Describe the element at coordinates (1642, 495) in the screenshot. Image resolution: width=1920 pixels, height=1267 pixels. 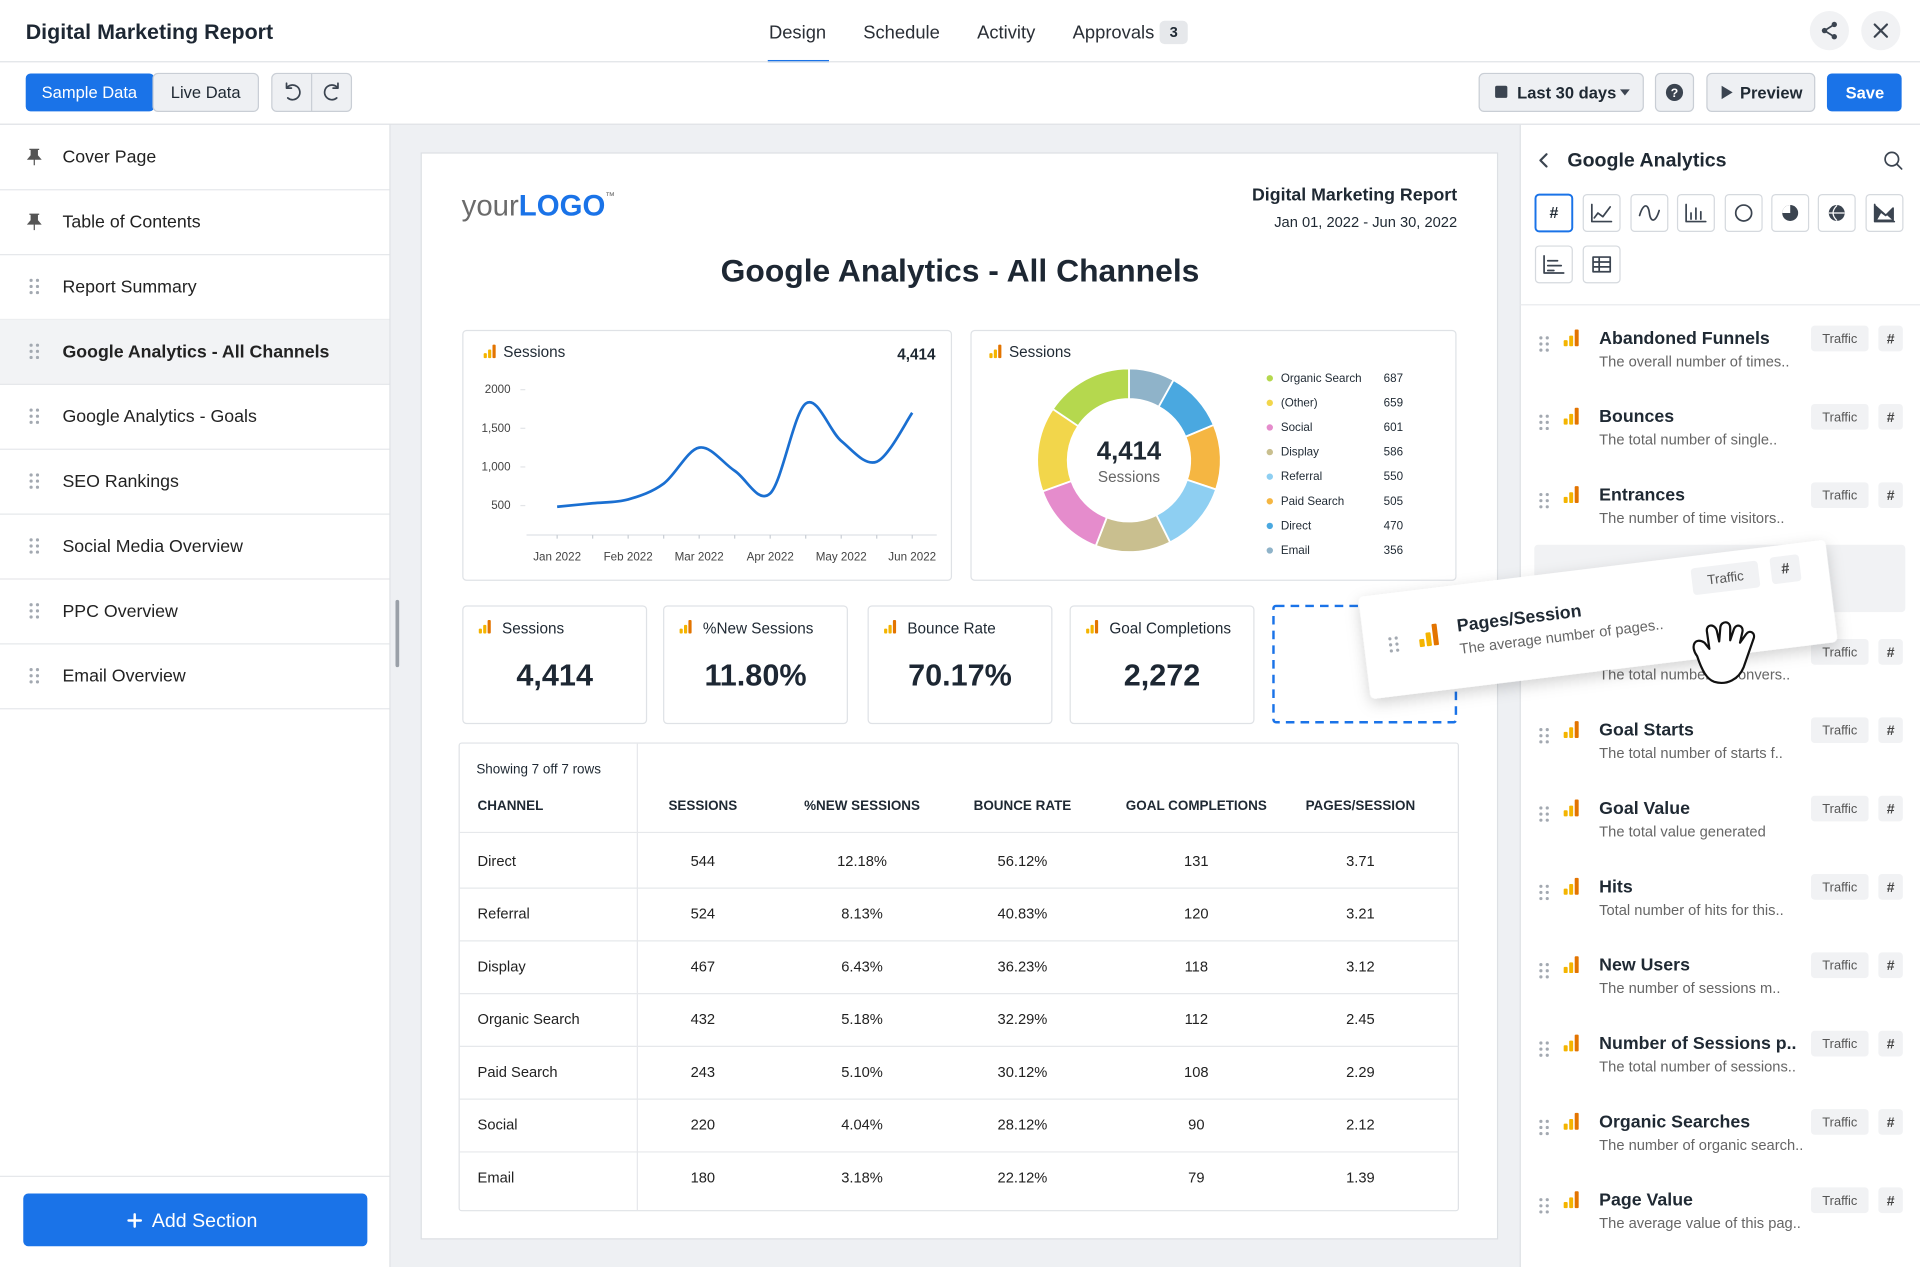
I see `metric-name: Entrances` at that location.